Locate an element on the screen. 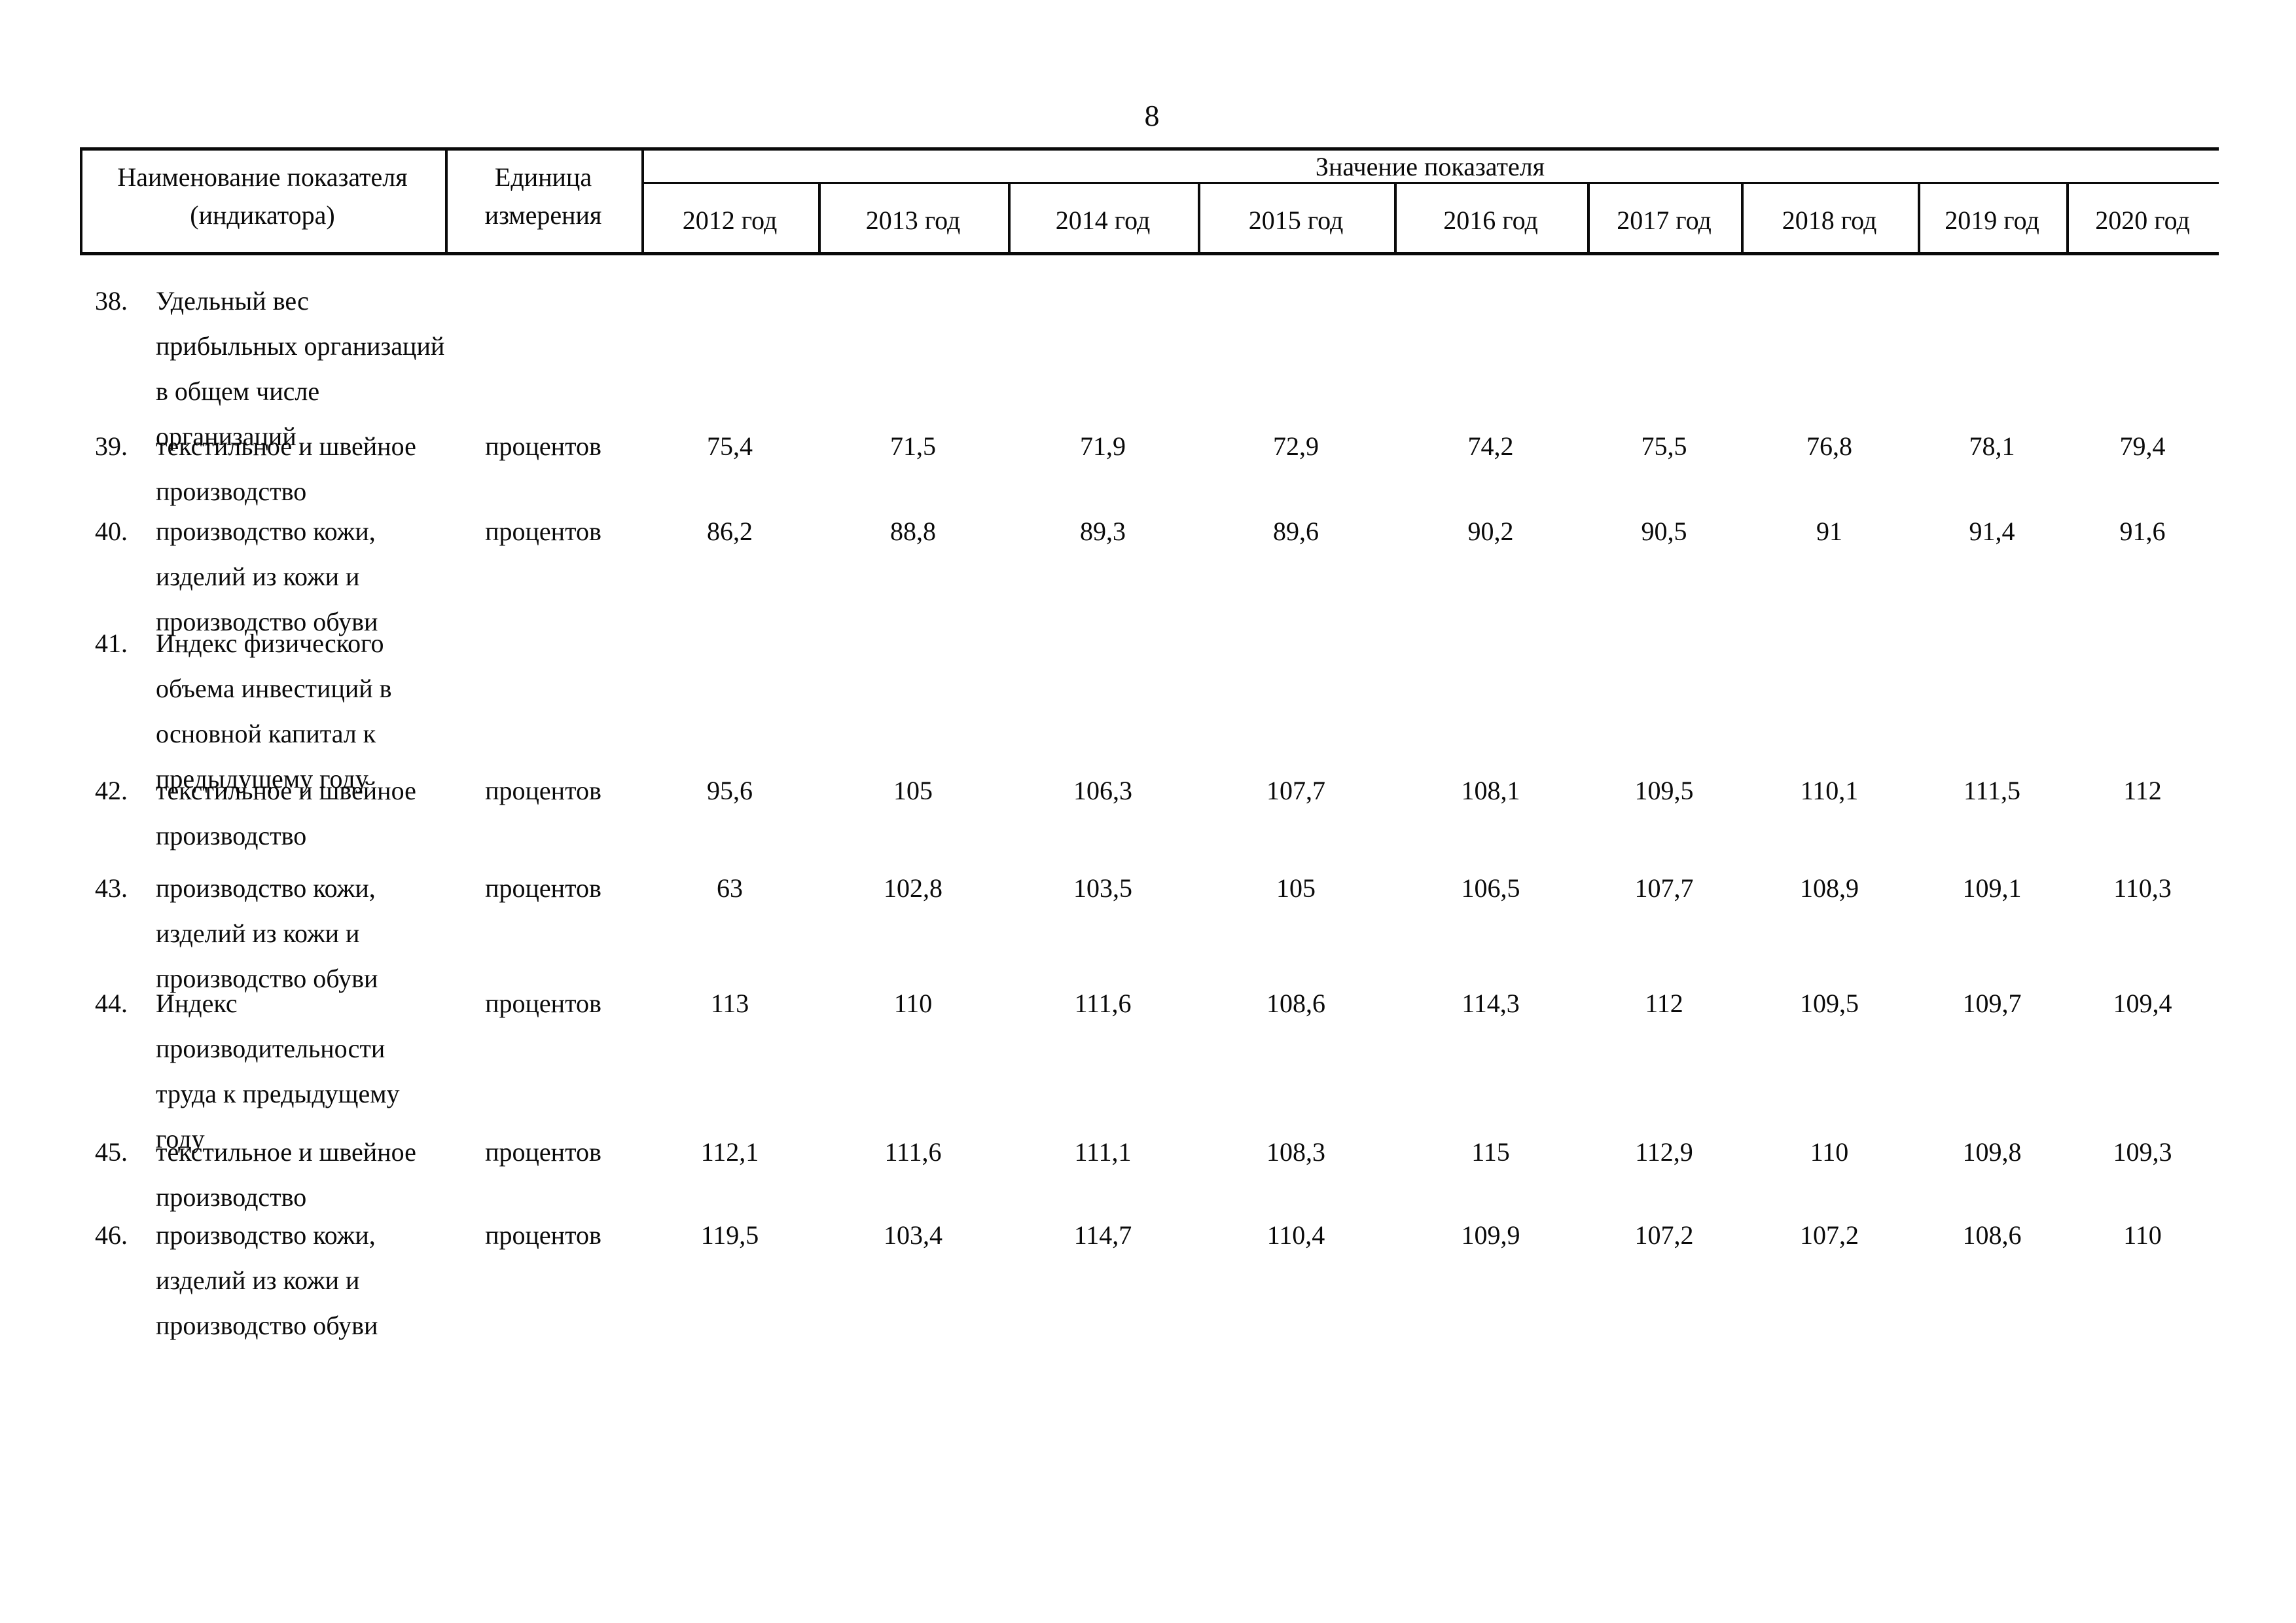  row-number: 39. is located at coordinates (111, 446).